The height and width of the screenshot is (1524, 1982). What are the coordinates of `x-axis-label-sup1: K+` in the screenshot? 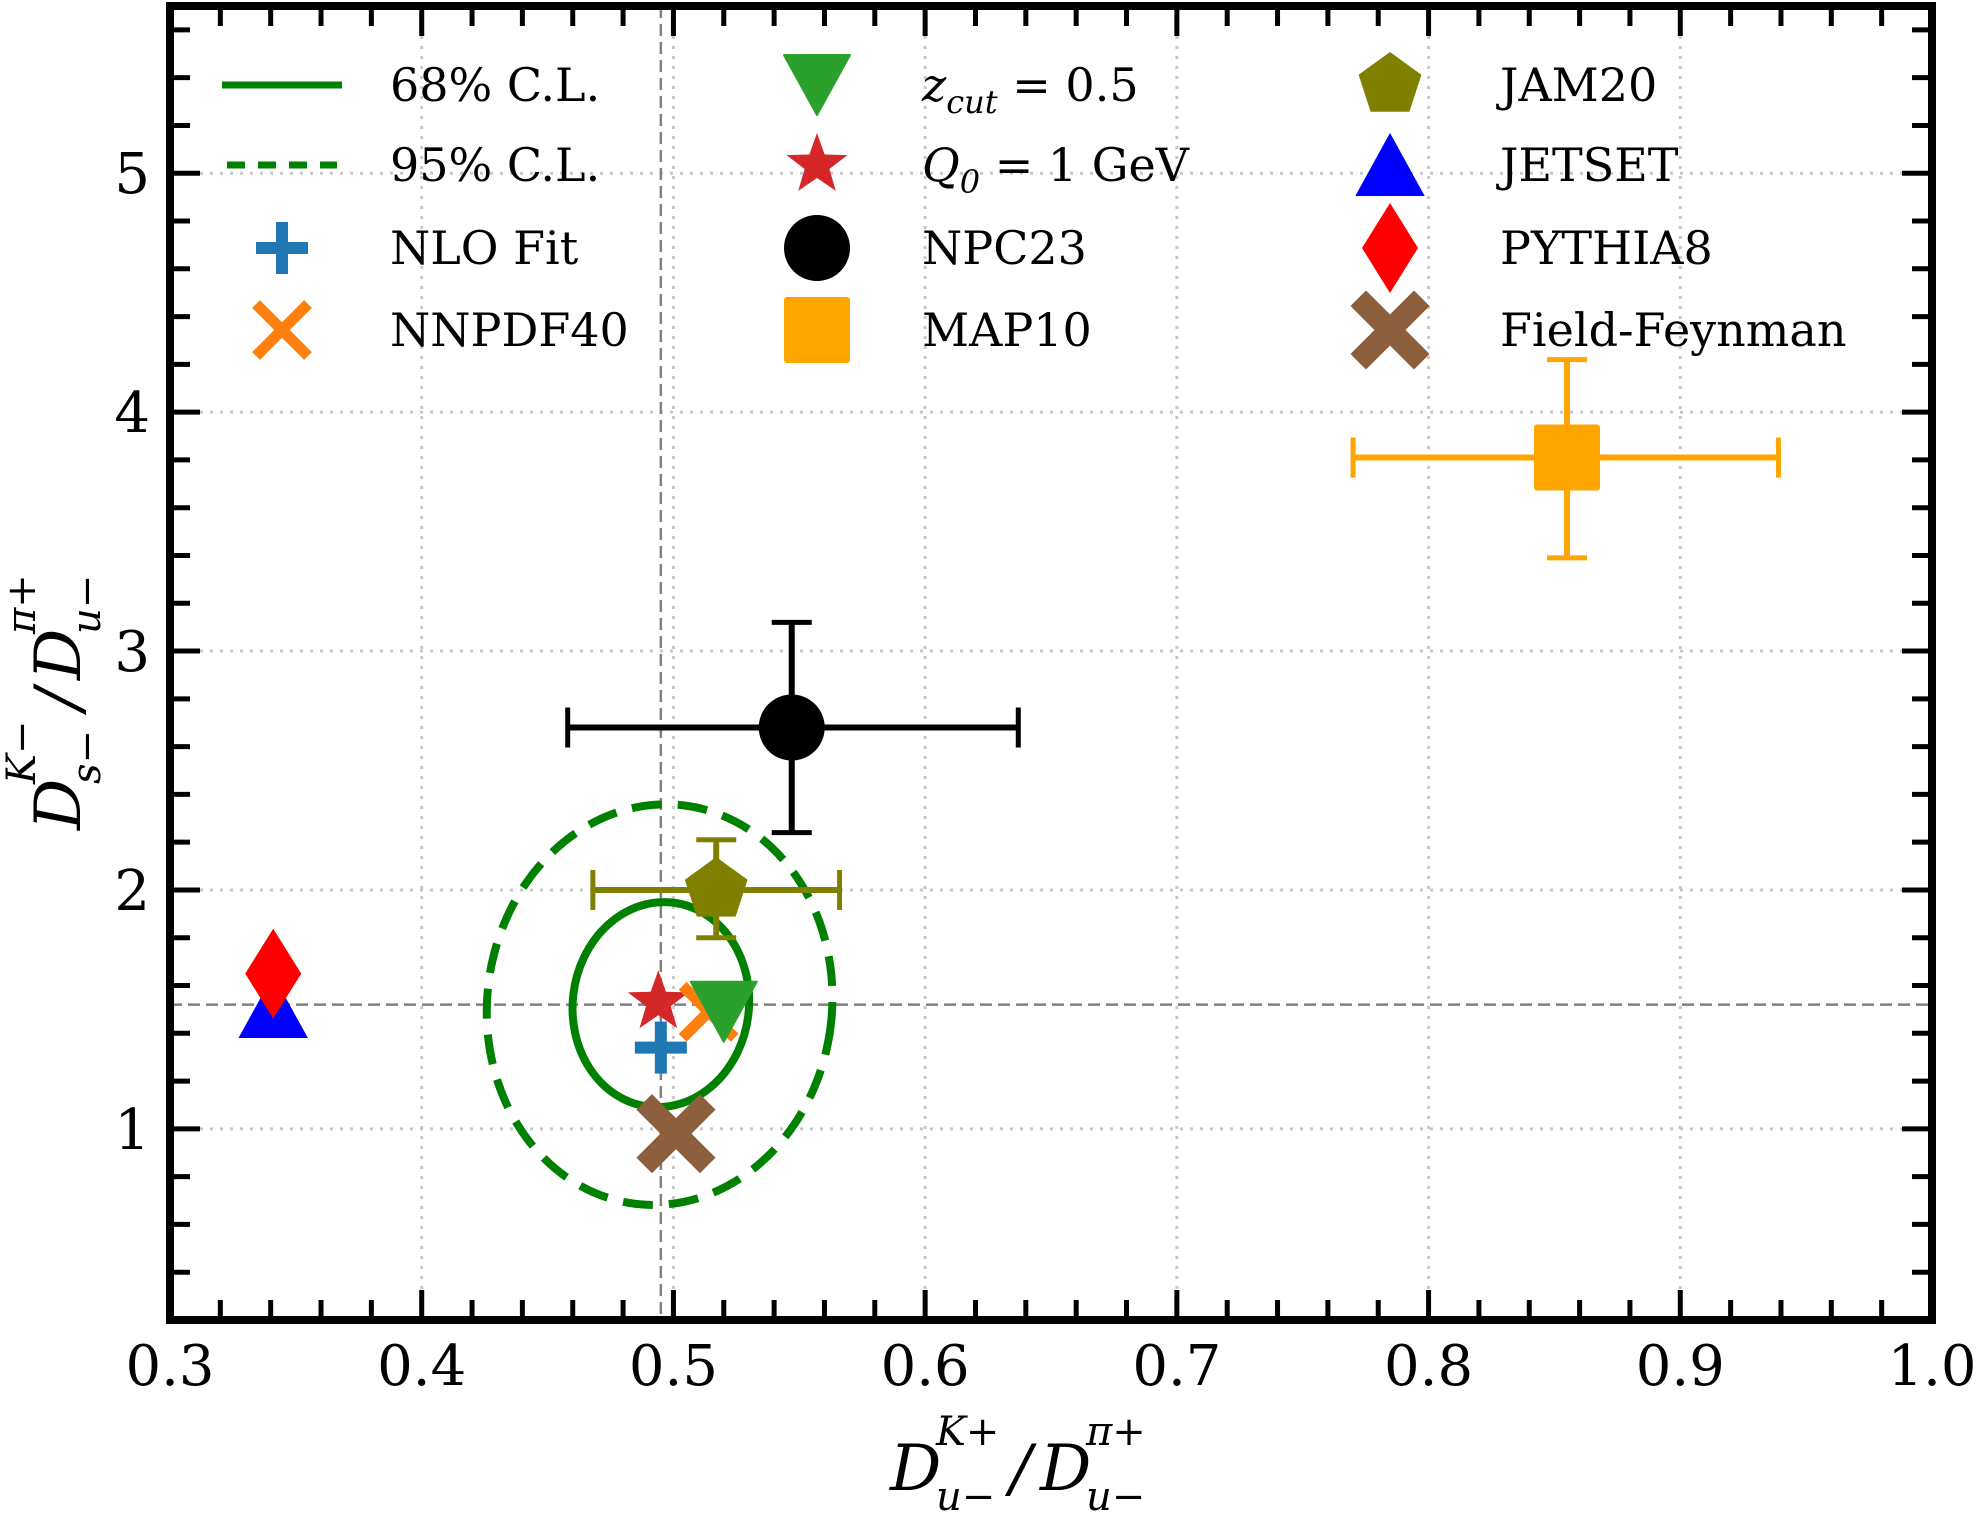 It's located at (967, 1432).